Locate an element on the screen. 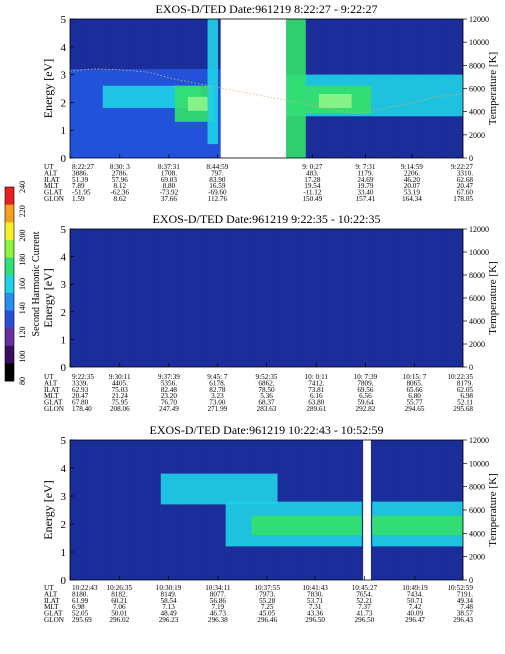 The image size is (505, 654). orbit-value: 38.57 is located at coordinates (465, 614).